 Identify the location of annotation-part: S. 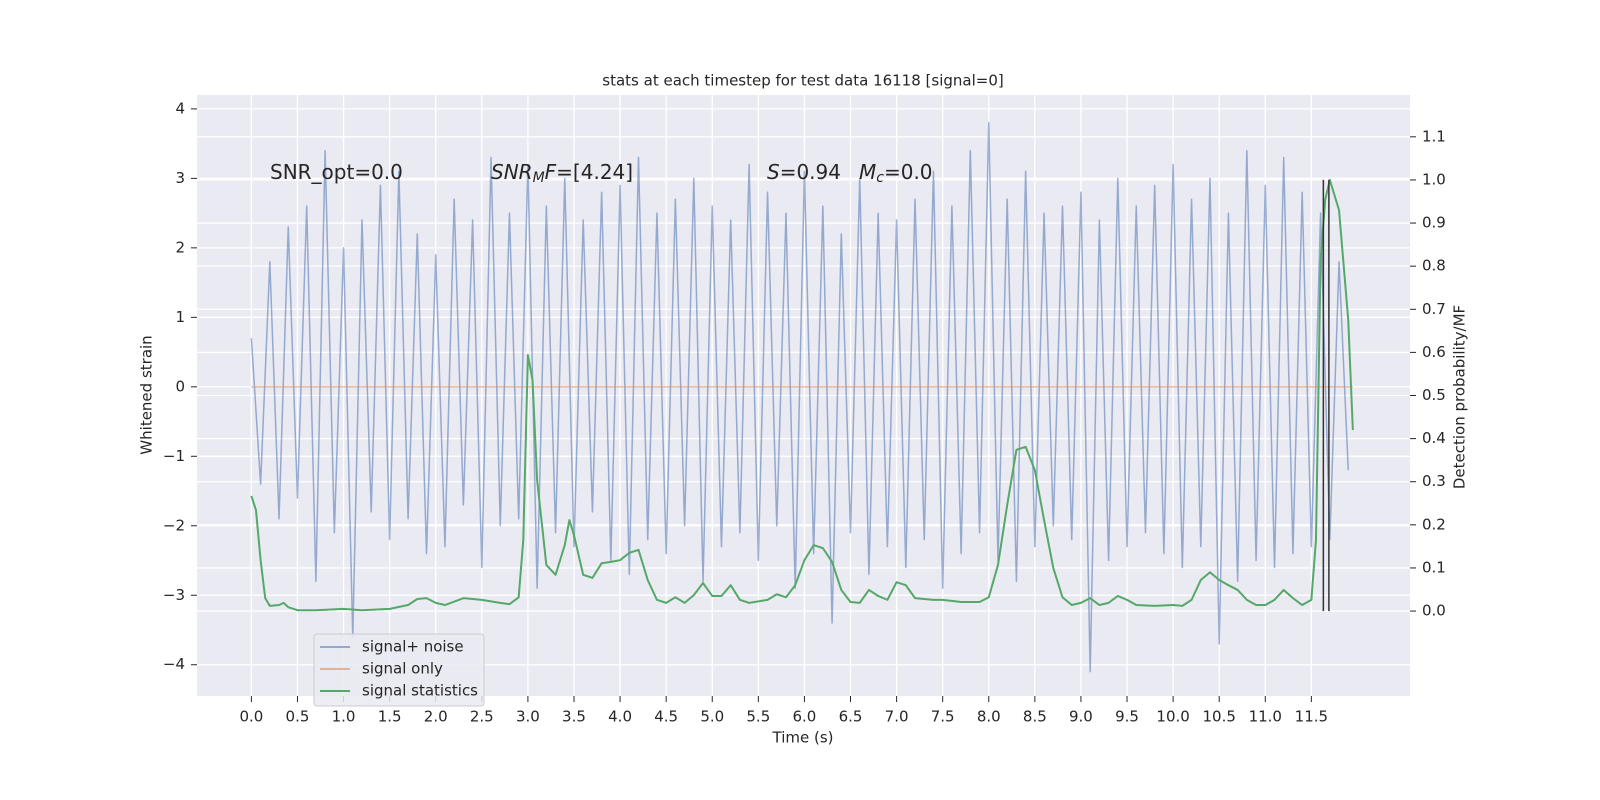
(773, 172).